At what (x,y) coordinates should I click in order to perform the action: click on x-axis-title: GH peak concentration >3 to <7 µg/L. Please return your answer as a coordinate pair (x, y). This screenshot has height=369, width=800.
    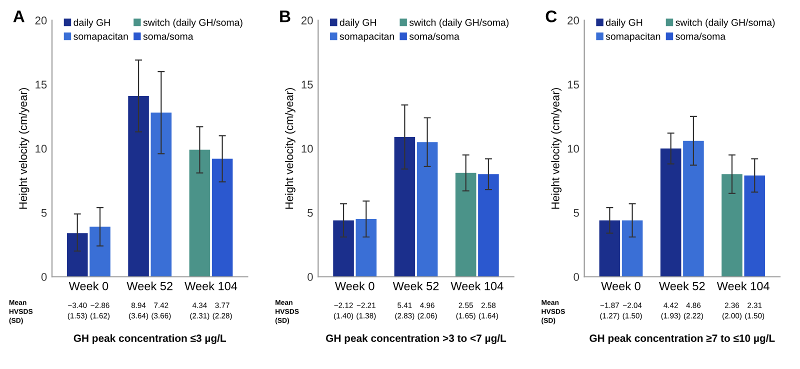
    Looking at the image, I should click on (416, 339).